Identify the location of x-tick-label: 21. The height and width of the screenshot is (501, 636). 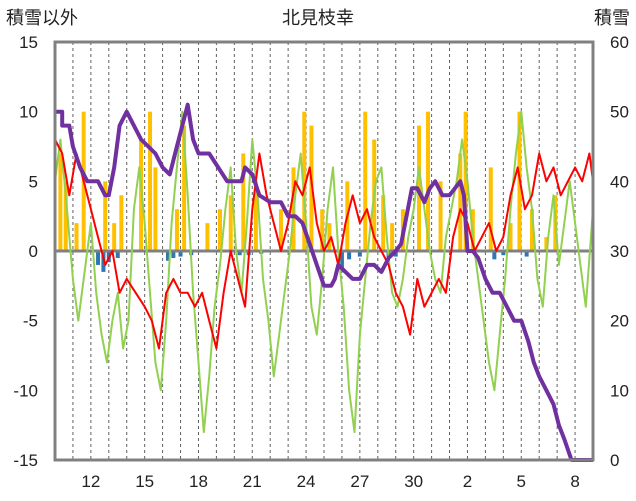
(252, 481).